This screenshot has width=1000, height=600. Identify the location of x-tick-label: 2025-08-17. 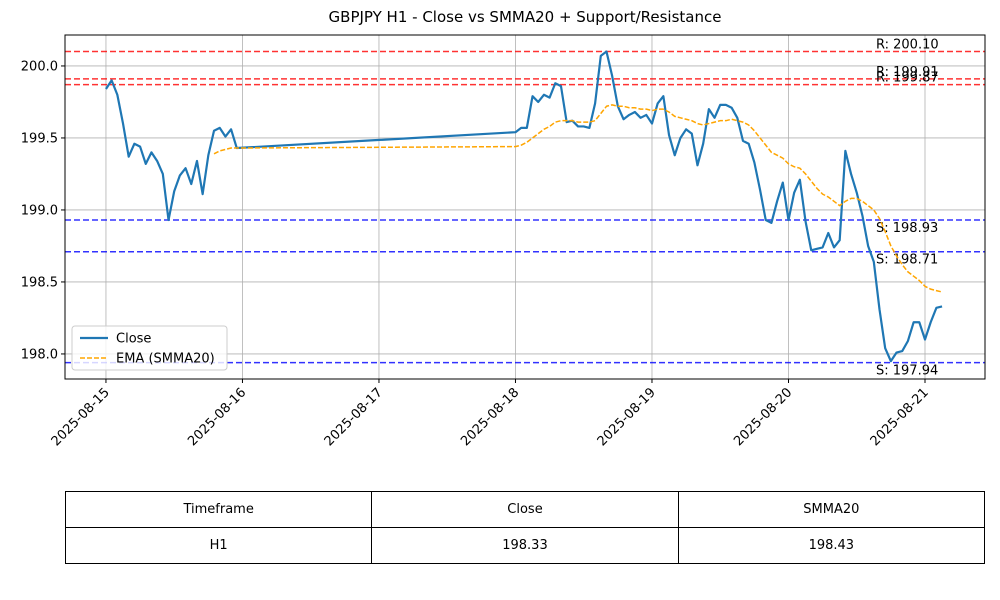
(354, 417).